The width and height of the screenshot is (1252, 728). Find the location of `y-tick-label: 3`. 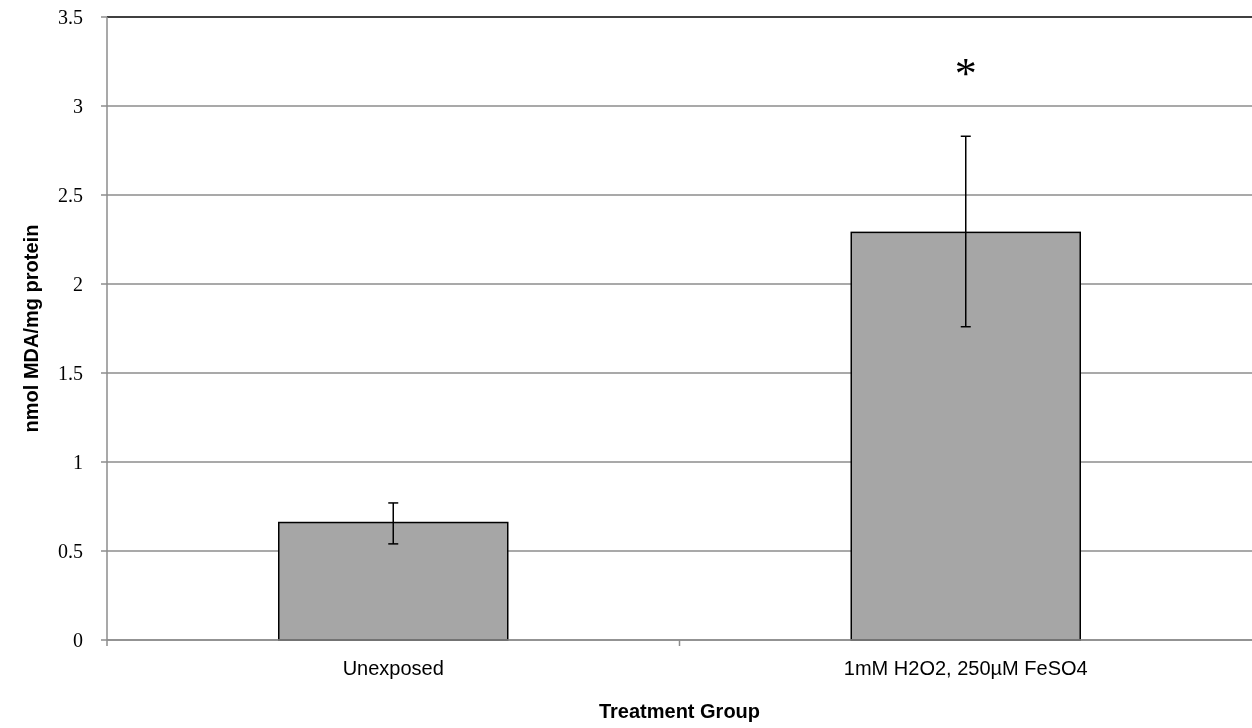

y-tick-label: 3 is located at coordinates (78, 106).